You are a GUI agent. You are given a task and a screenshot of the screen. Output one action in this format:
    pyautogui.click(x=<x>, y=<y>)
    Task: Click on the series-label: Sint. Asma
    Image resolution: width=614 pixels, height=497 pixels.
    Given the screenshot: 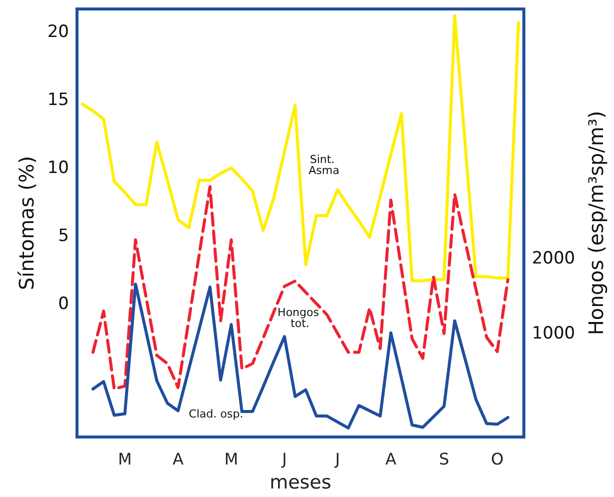 What is the action you would take?
    pyautogui.click(x=324, y=165)
    